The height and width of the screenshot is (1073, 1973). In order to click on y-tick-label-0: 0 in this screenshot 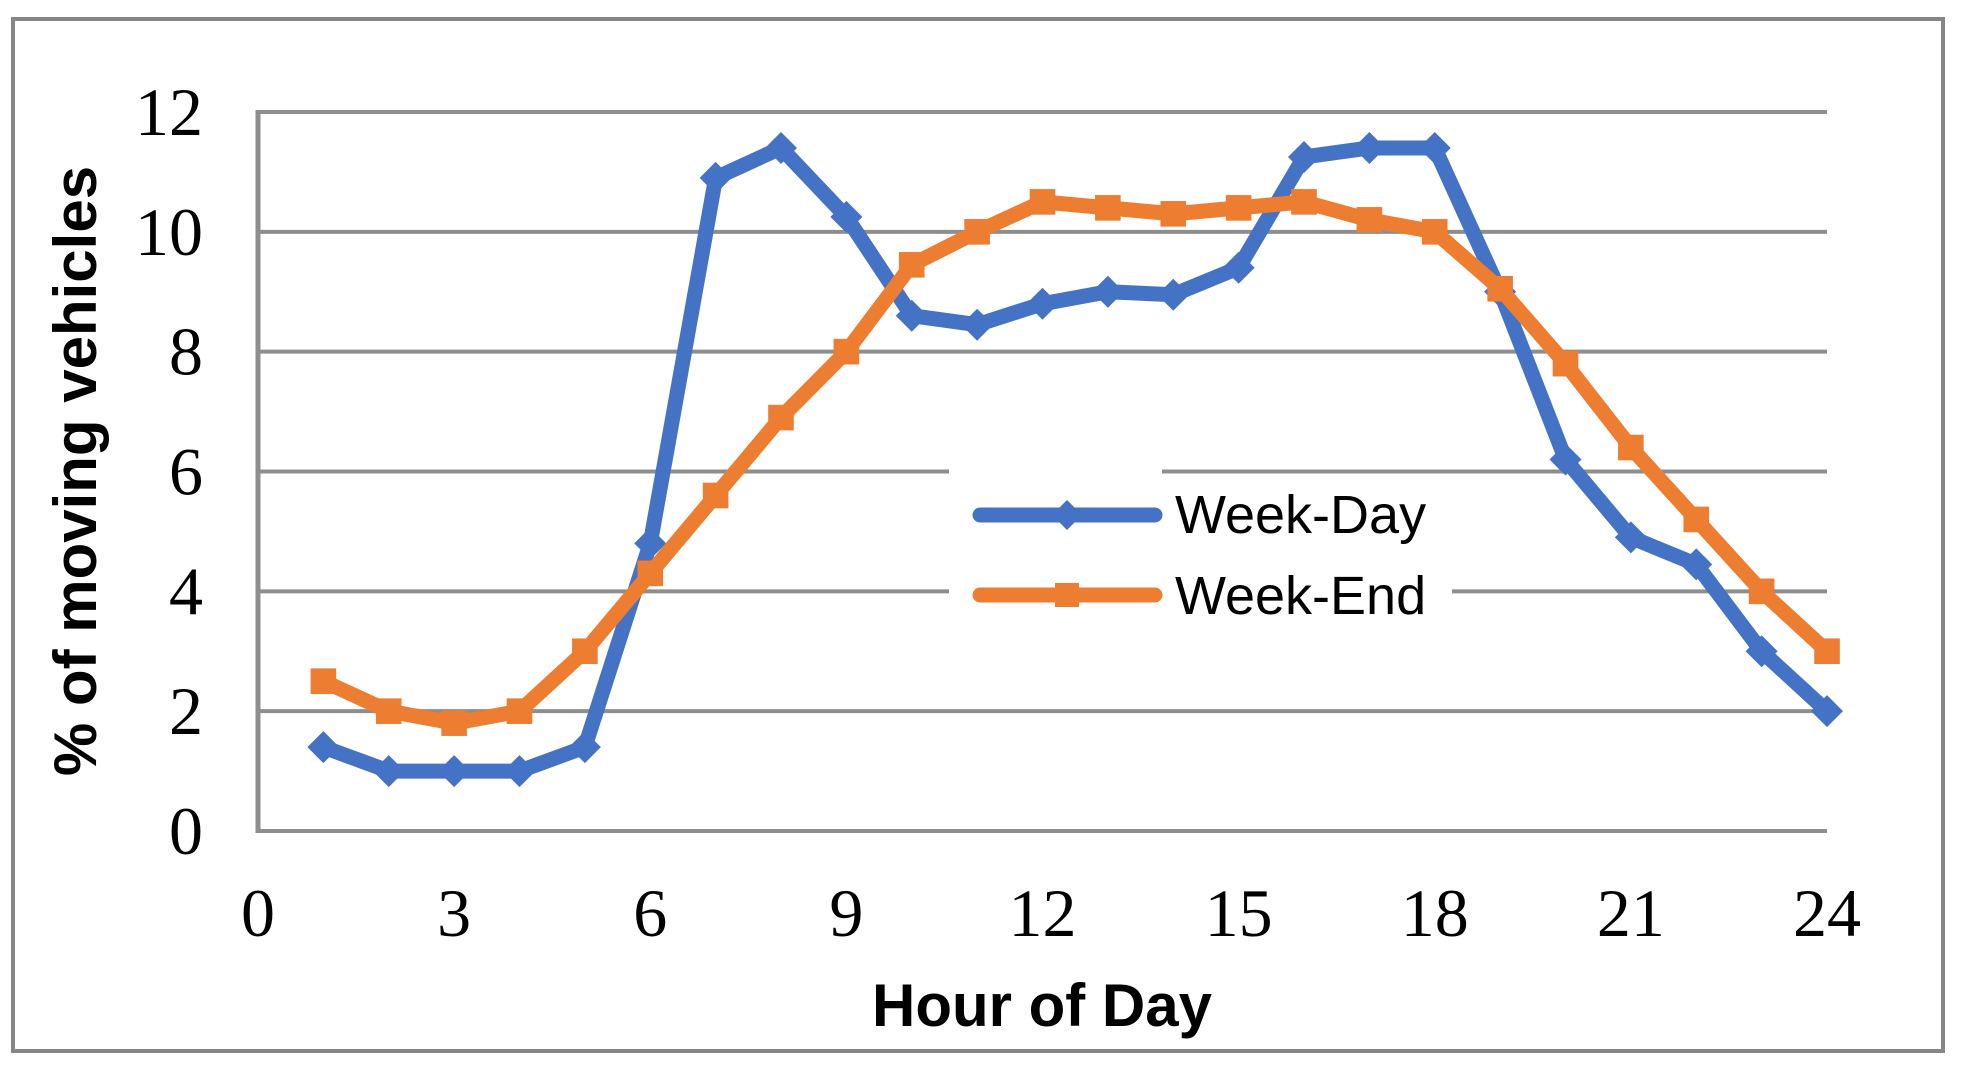, I will do `click(186, 831)`.